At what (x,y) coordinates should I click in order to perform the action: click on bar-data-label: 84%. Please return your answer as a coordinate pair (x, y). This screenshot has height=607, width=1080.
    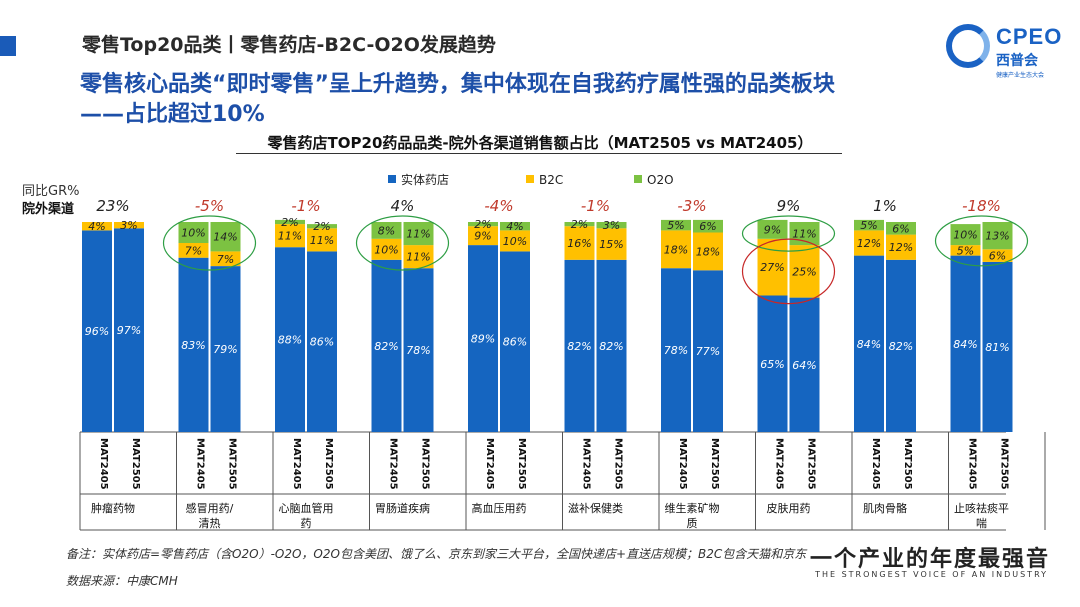
    Looking at the image, I should click on (965, 344).